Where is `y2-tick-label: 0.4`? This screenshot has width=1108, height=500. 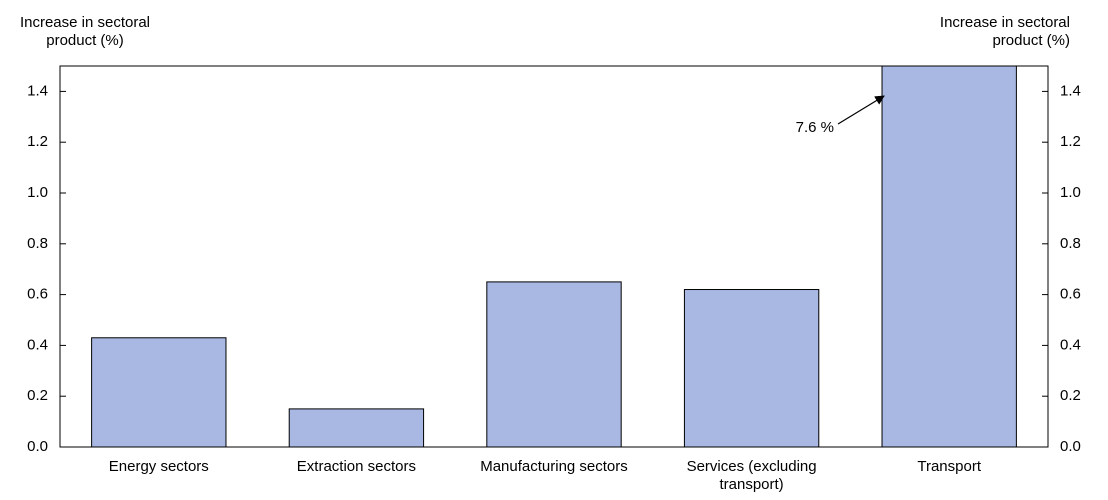 y2-tick-label: 0.4 is located at coordinates (1070, 344).